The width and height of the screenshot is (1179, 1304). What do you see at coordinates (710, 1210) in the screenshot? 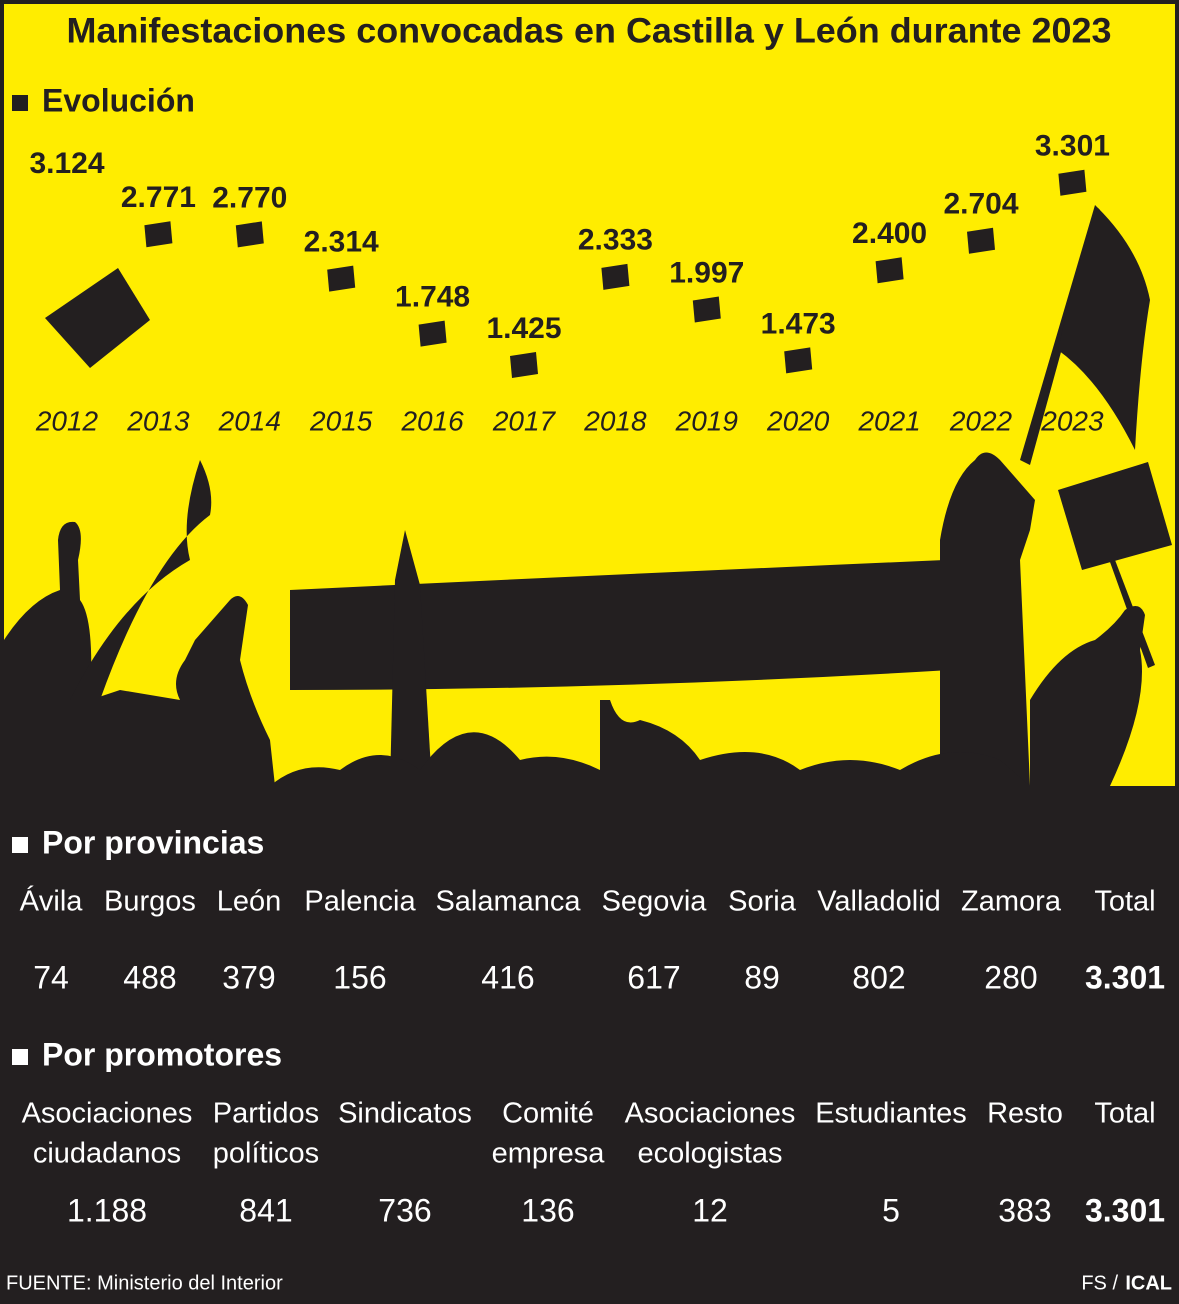
I see `promoter-value: 12` at bounding box center [710, 1210].